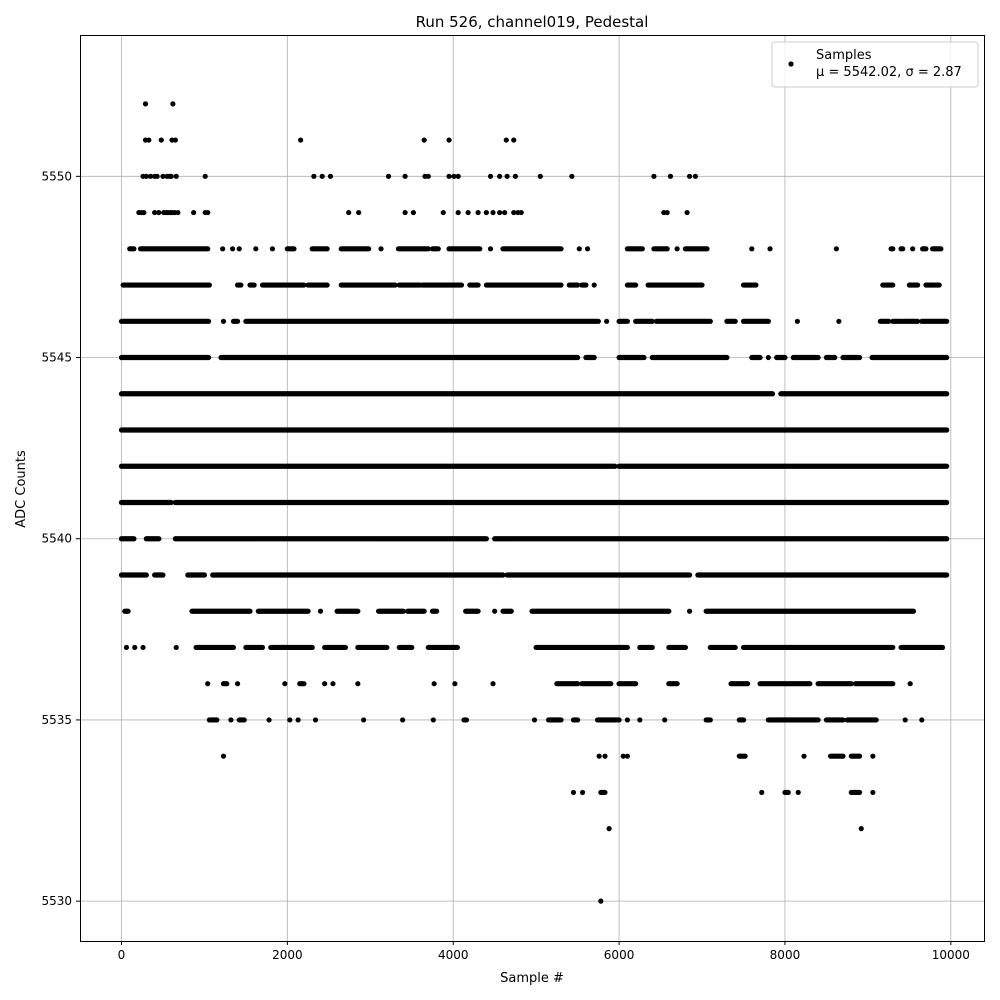 This screenshot has width=1000, height=1000. I want to click on x-tick-label: 8000, so click(785, 955).